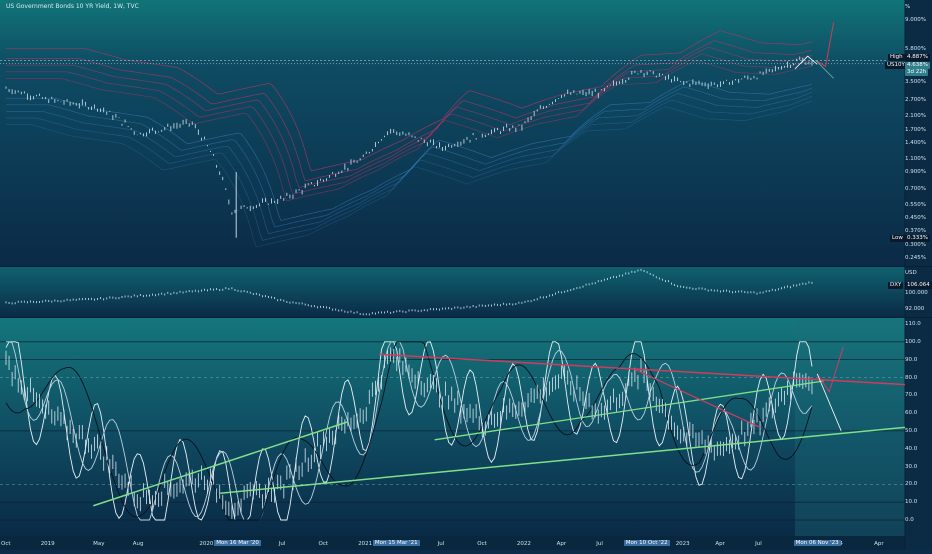  Describe the element at coordinates (909, 520) in the screenshot. I see `bottom-axis-tick: 0.0` at that location.